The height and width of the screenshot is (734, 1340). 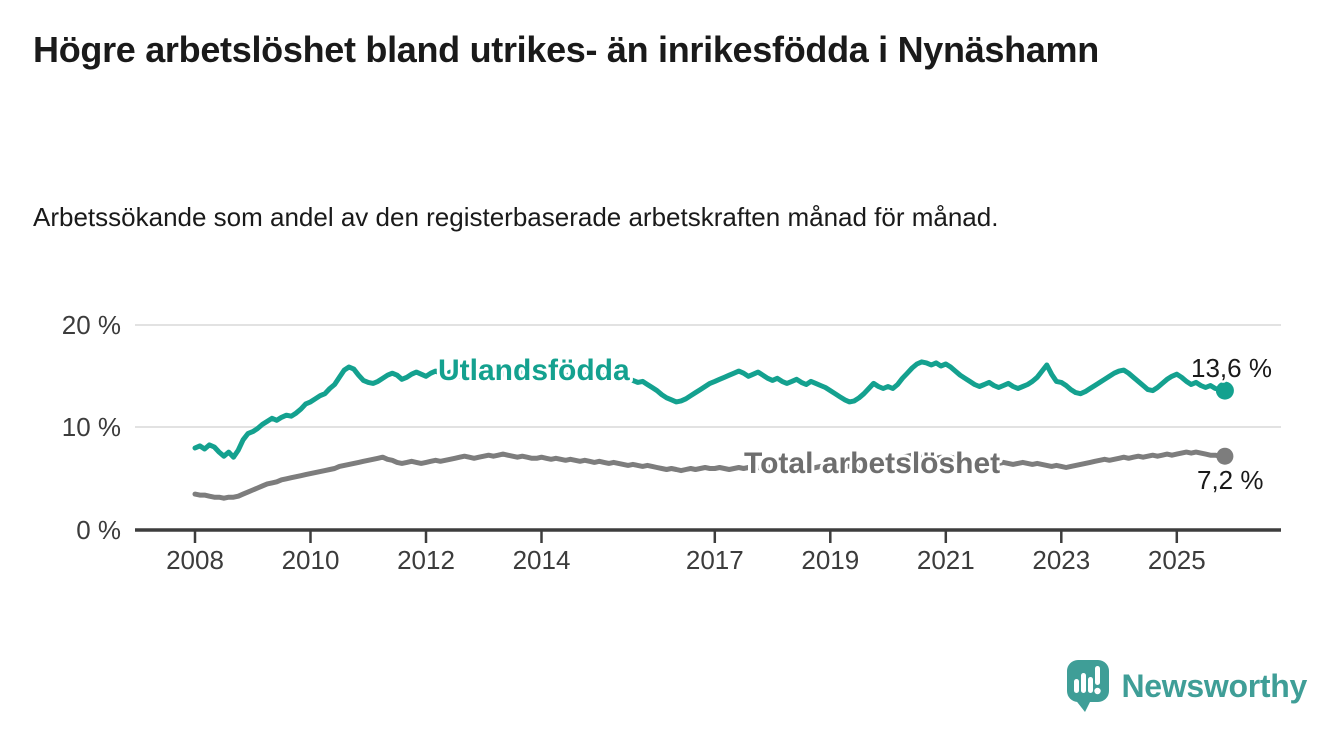 I want to click on x-tick-label-2010: 2010, so click(x=311, y=560).